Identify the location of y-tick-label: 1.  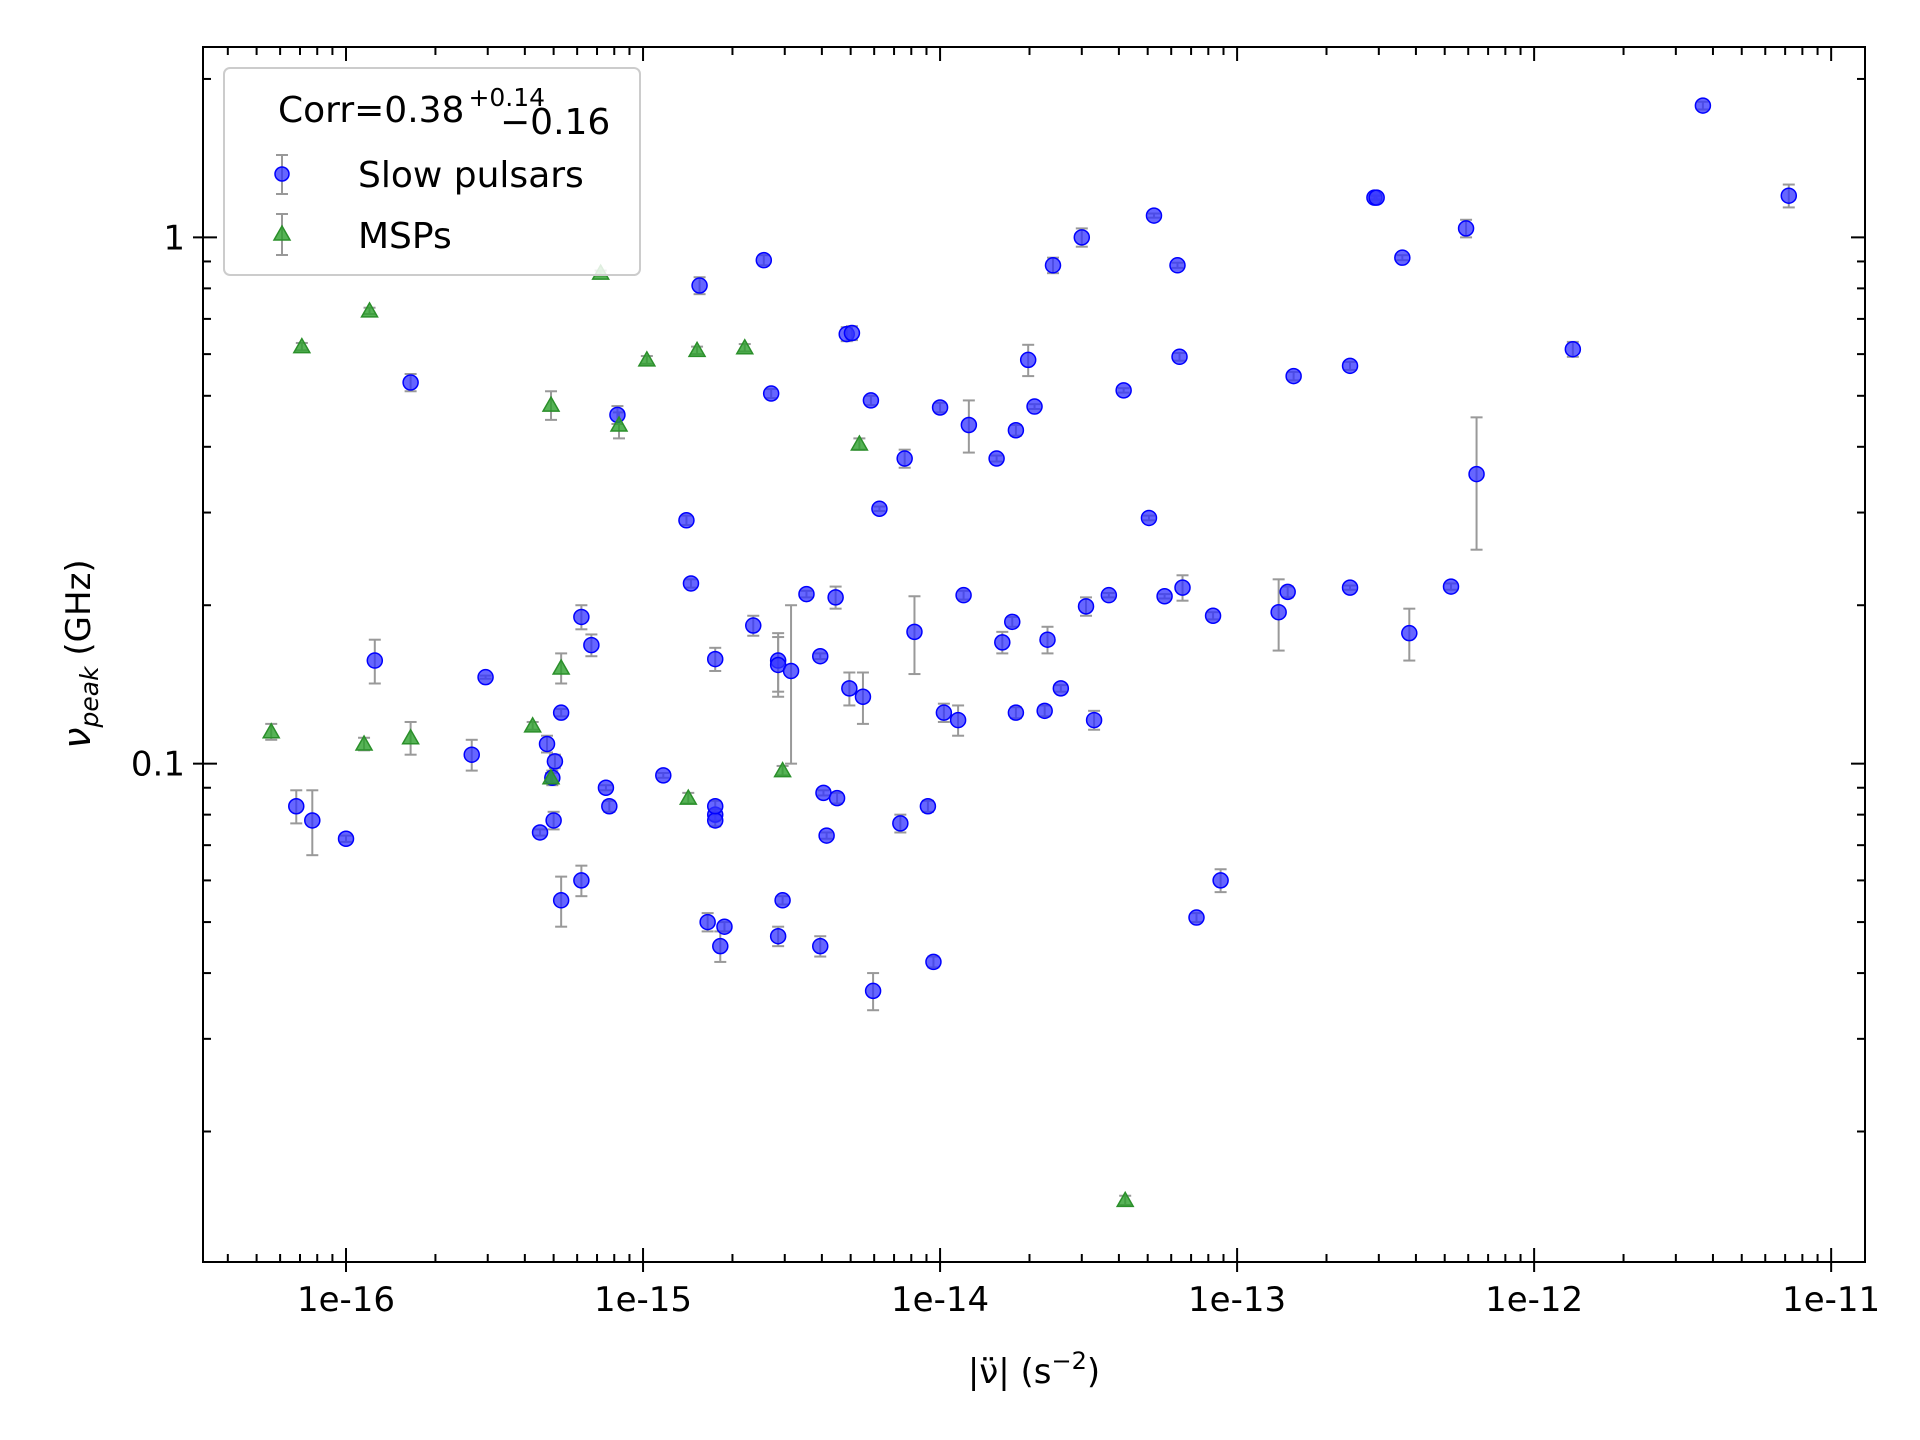
(174, 238).